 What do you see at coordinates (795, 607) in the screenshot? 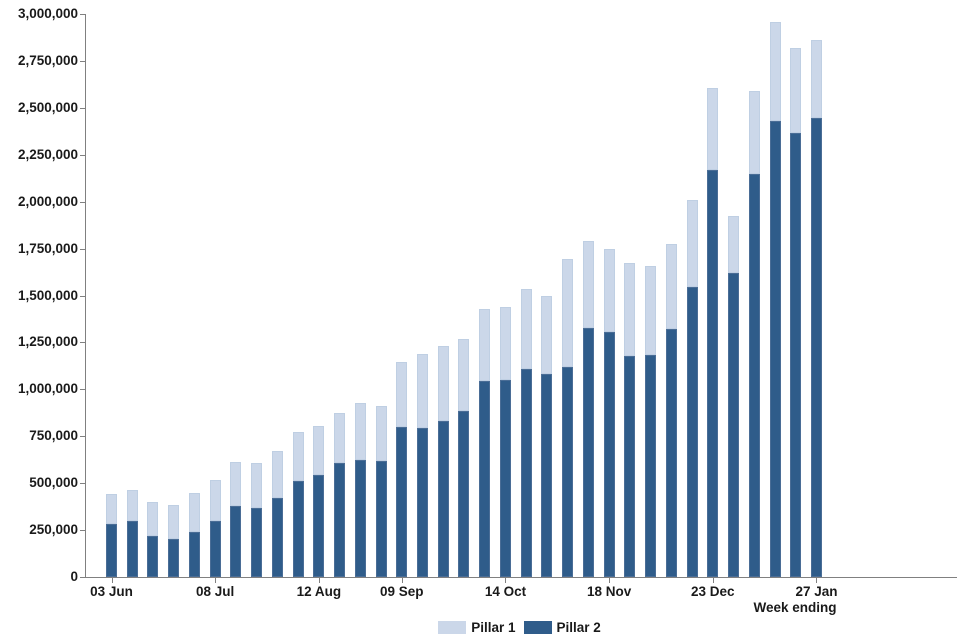
I see `x-axis-title: Week ending` at bounding box center [795, 607].